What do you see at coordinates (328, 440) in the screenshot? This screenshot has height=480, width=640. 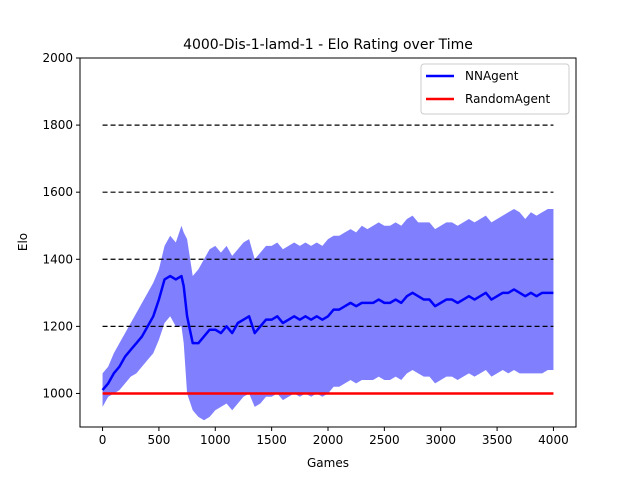 I see `x-tick-label: 2000` at bounding box center [328, 440].